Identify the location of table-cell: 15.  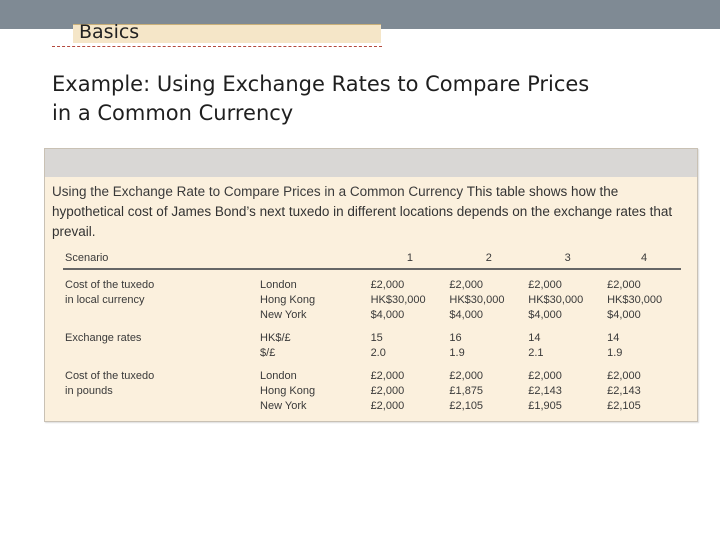
(376, 338).